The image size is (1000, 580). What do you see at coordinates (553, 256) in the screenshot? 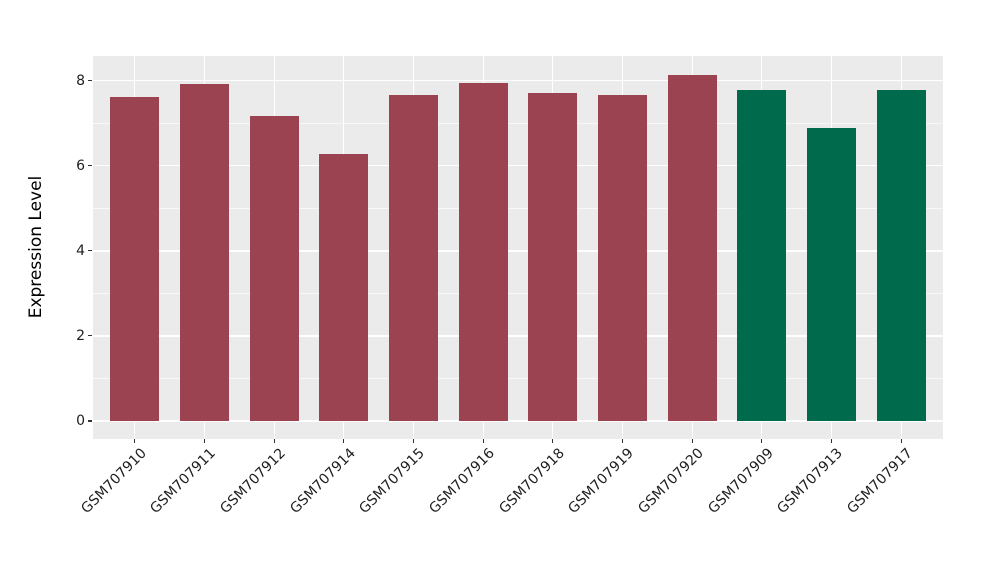
I see `bar-GSM707918` at bounding box center [553, 256].